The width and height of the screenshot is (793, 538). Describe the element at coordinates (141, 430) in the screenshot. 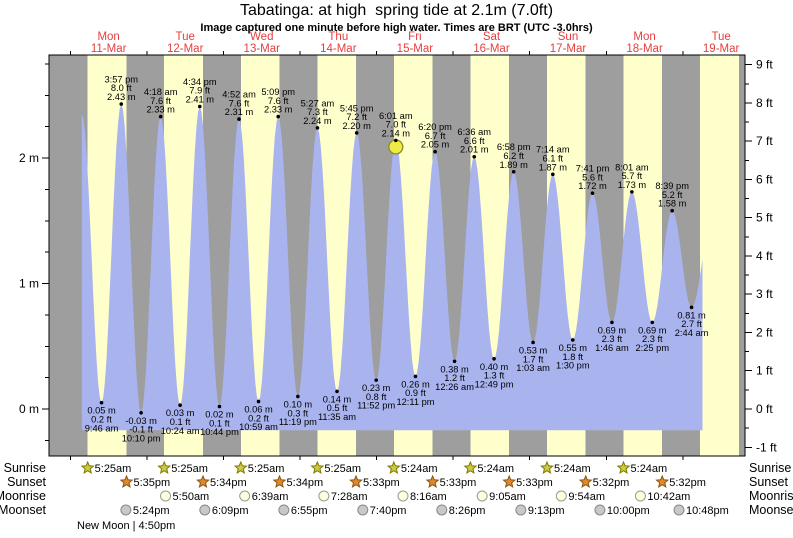

I see `tide-annotation-line: -0.1 ft` at that location.